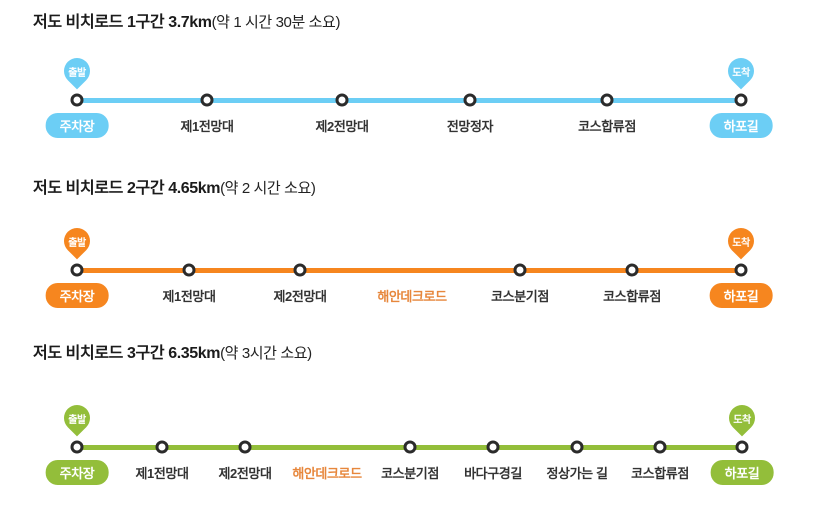 The height and width of the screenshot is (511, 813). Describe the element at coordinates (276, 22) in the screenshot. I see `route-title-duration: (약 1 시간 30분 소요)` at that location.